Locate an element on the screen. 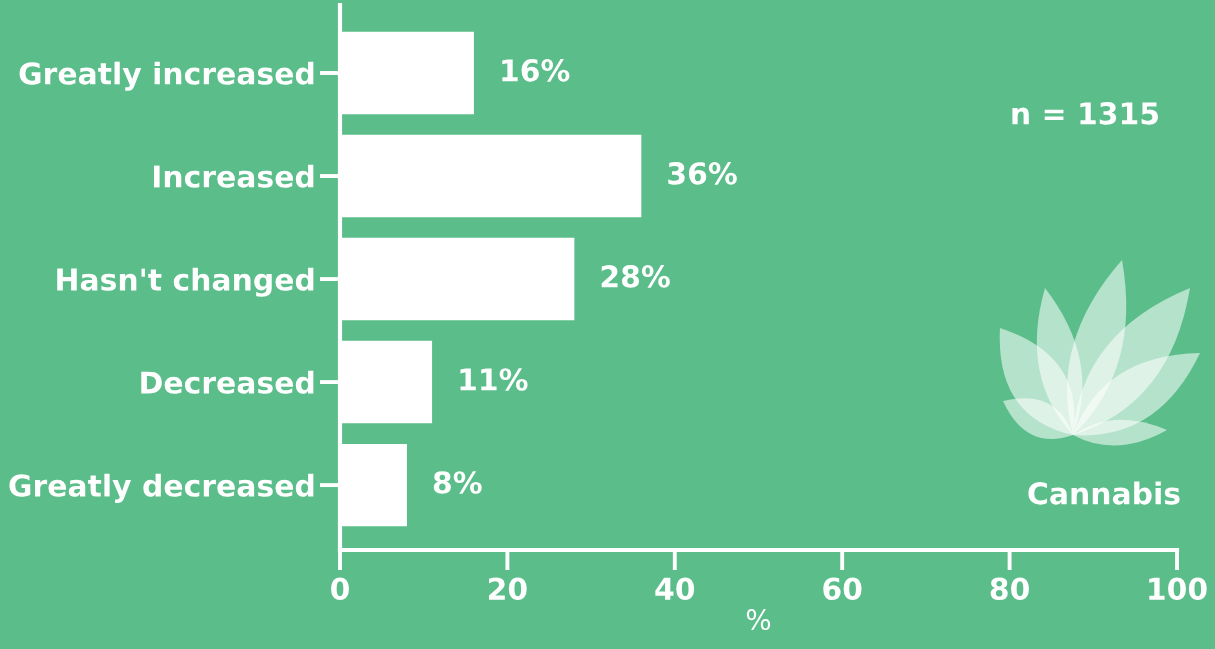 This screenshot has width=1215, height=649. annotation: n = 1315 is located at coordinates (1085, 113).